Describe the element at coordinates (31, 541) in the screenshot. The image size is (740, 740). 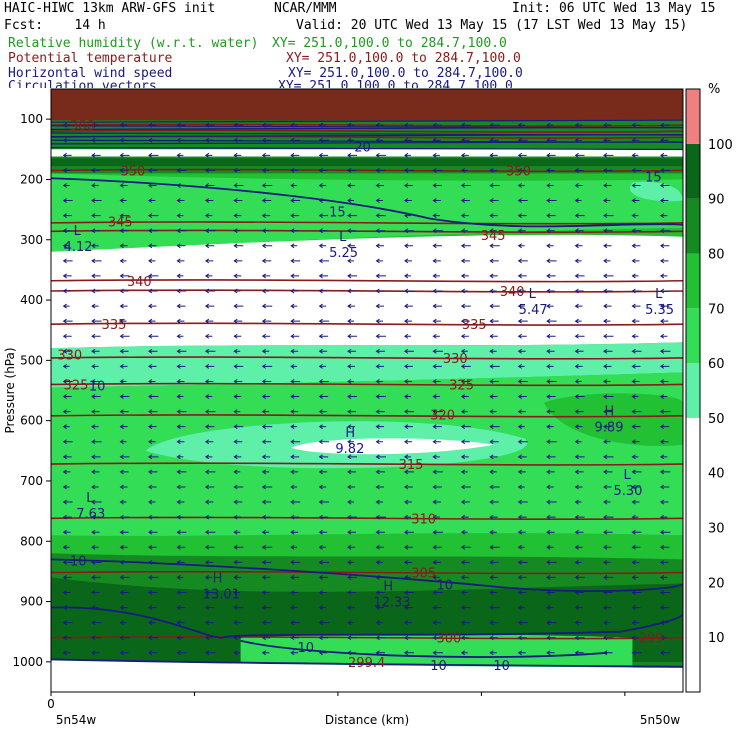
I see `y-tick-label: 800` at that location.